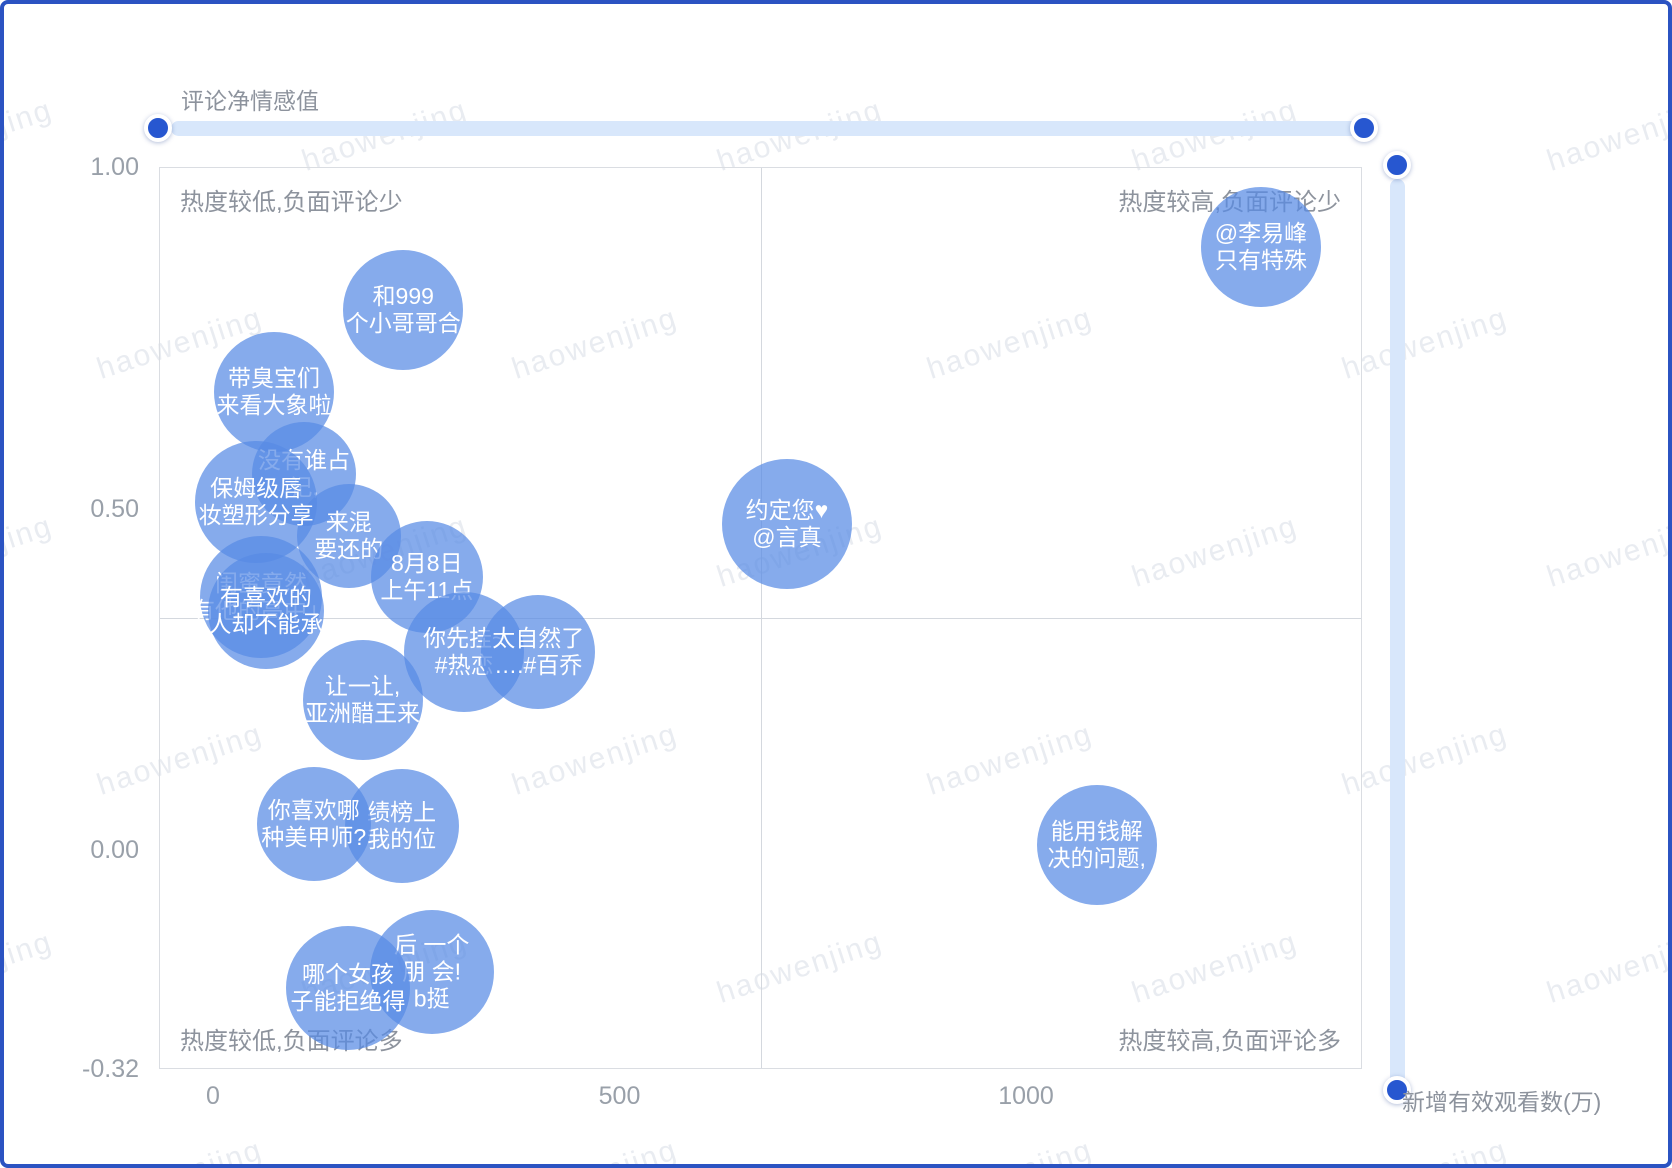 The height and width of the screenshot is (1168, 1672). What do you see at coordinates (114, 167) in the screenshot?
I see `y-tick-label: 1.00` at bounding box center [114, 167].